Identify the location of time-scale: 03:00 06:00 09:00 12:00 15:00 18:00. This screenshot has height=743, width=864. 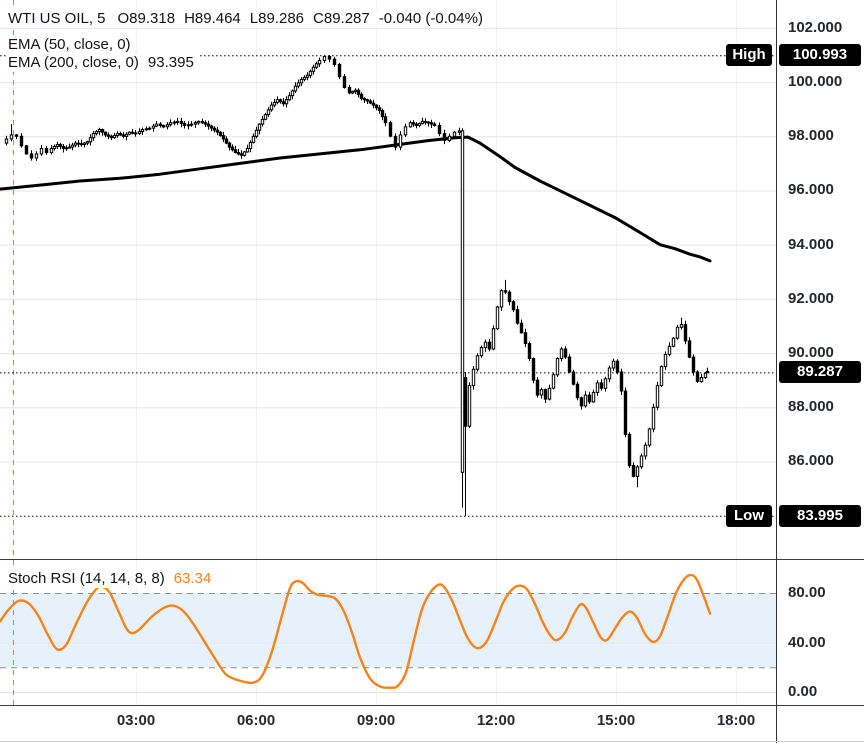
(432, 724).